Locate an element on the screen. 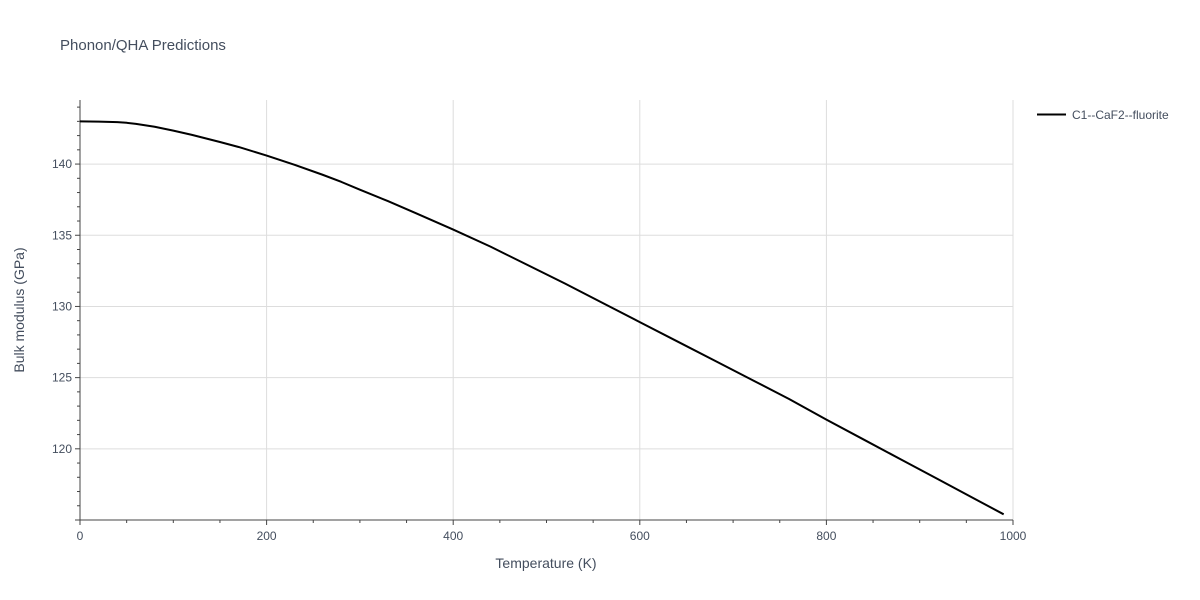 This screenshot has width=1200, height=600. y-tick-label: 120 is located at coordinates (62, 449).